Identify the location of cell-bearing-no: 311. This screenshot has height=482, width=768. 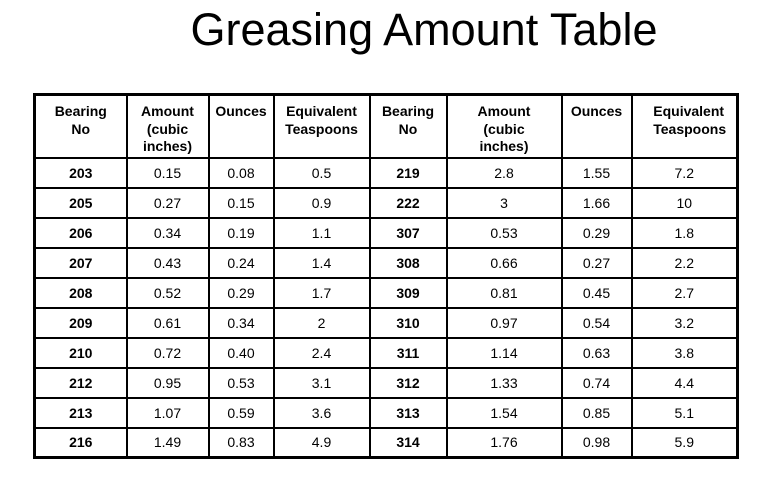
(408, 352).